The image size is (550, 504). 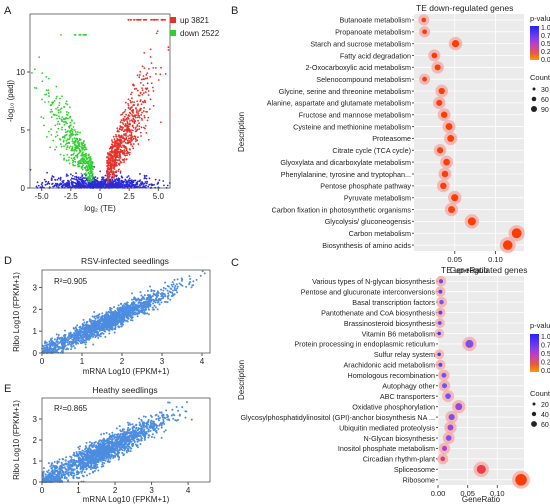 I want to click on pvalue-tick-label: 0.25, so click(x=545, y=52).